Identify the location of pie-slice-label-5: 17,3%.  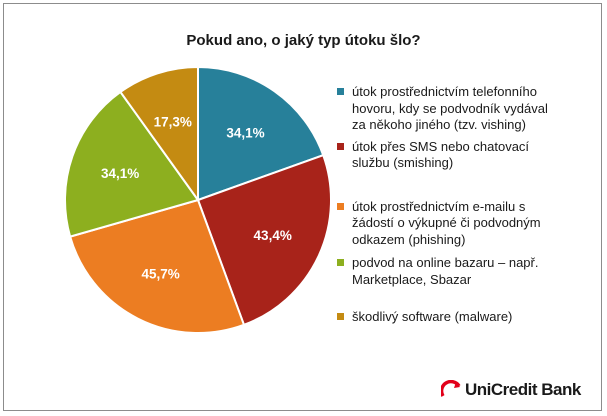
(173, 122).